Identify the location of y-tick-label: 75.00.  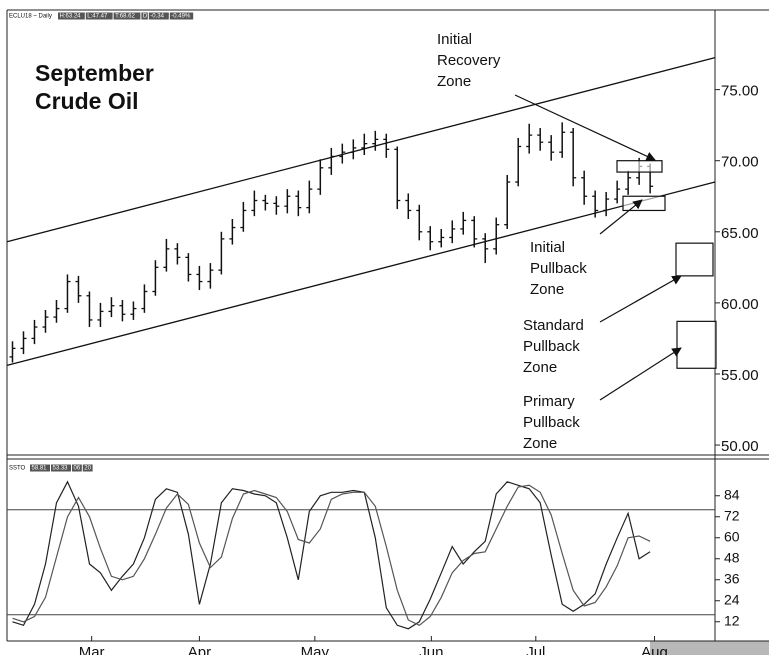
(740, 91).